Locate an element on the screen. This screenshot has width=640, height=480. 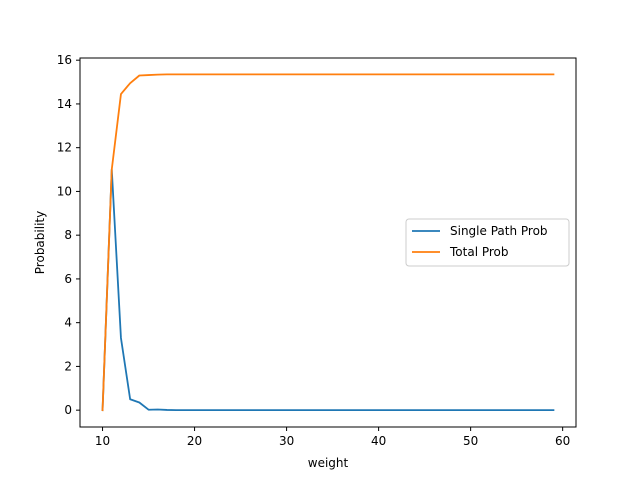
y-axis: 0 2 4 6 8 10 12 14 16 is located at coordinates (68, 235).